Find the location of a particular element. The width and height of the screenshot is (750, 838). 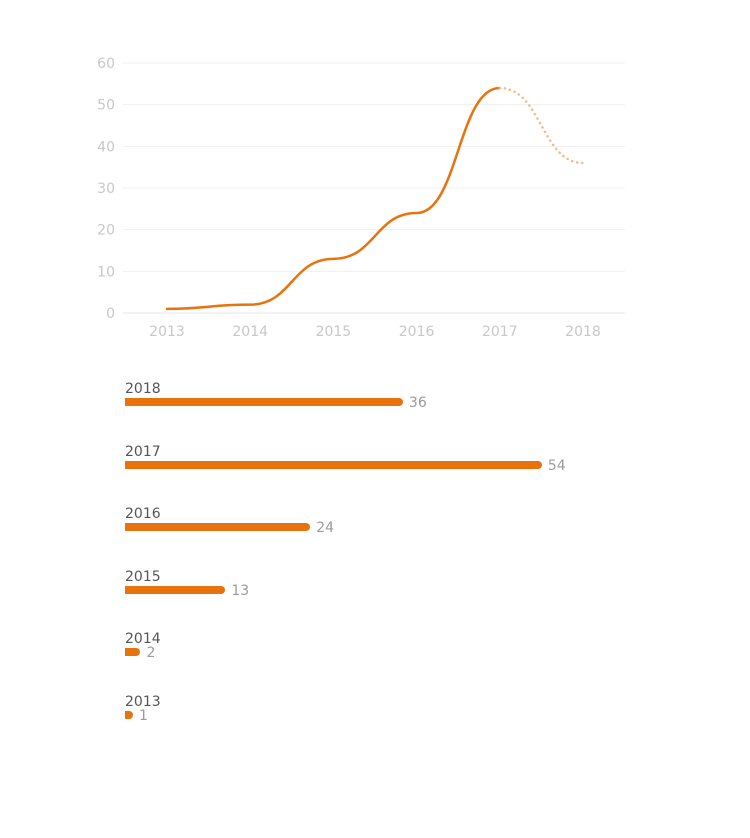

x-tick-label: 2016 is located at coordinates (417, 332).